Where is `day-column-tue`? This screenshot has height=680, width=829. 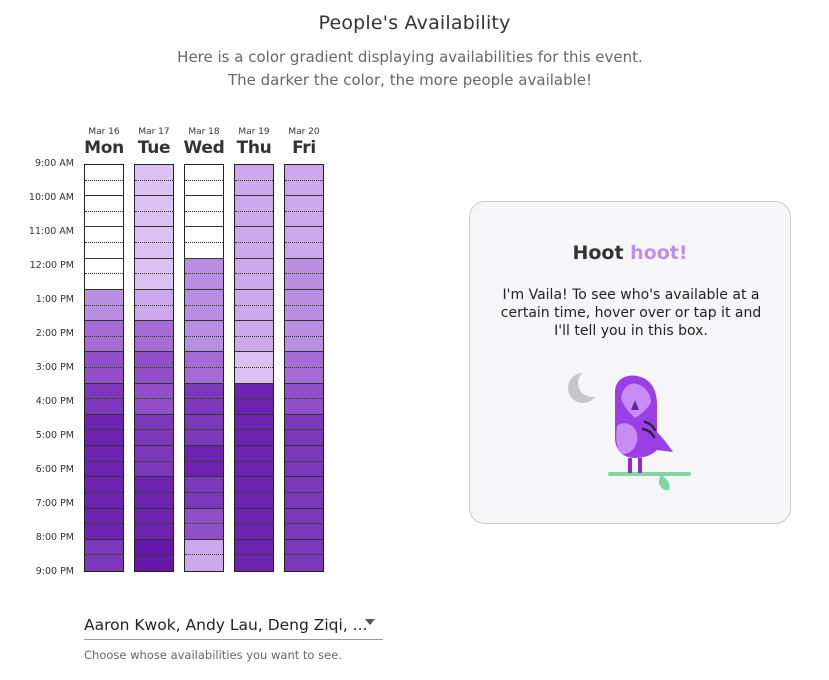 day-column-tue is located at coordinates (154, 368).